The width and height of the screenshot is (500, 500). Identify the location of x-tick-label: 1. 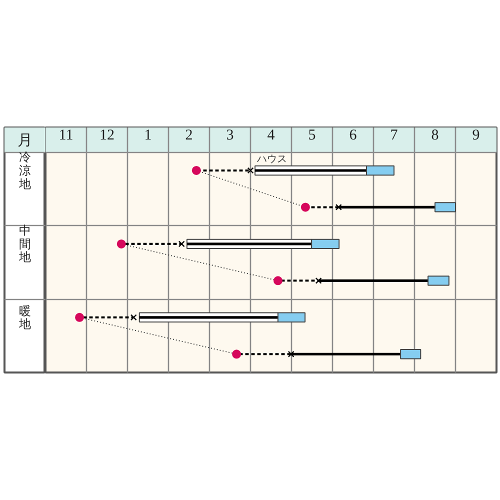
(148, 136).